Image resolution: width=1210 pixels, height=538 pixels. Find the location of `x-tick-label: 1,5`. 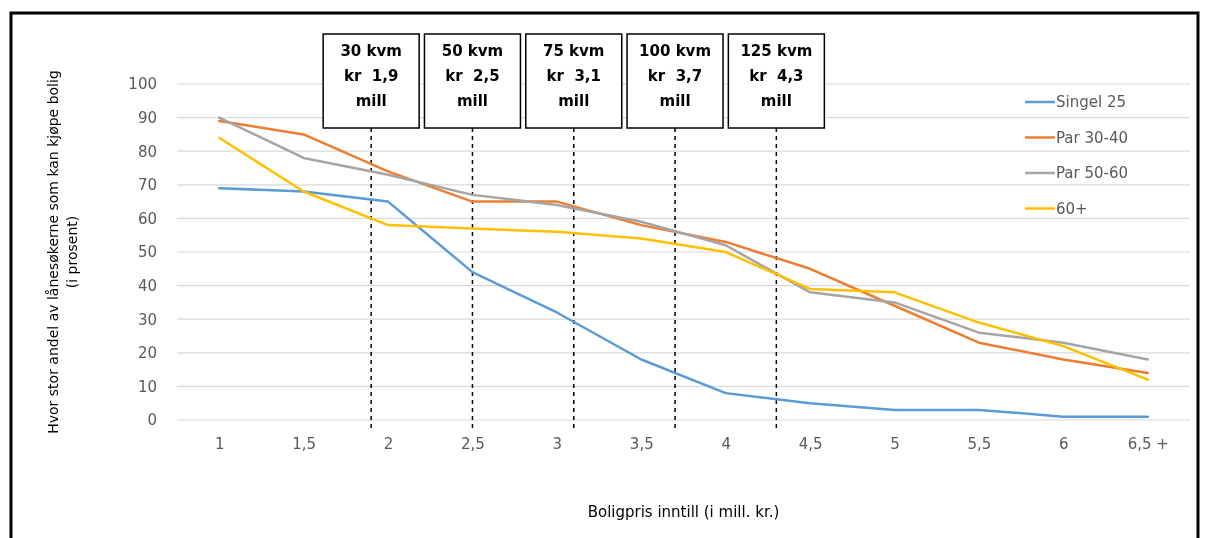

x-tick-label: 1,5 is located at coordinates (304, 443).